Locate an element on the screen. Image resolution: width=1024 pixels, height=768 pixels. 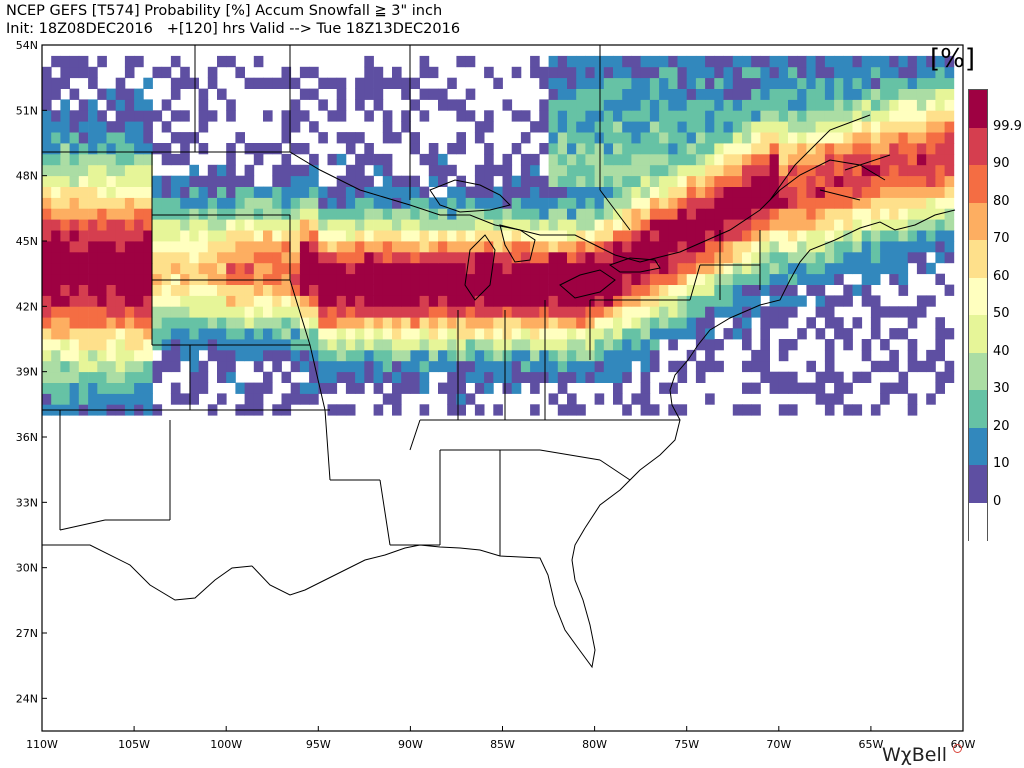
logo-mark-icon is located at coordinates (957, 748).